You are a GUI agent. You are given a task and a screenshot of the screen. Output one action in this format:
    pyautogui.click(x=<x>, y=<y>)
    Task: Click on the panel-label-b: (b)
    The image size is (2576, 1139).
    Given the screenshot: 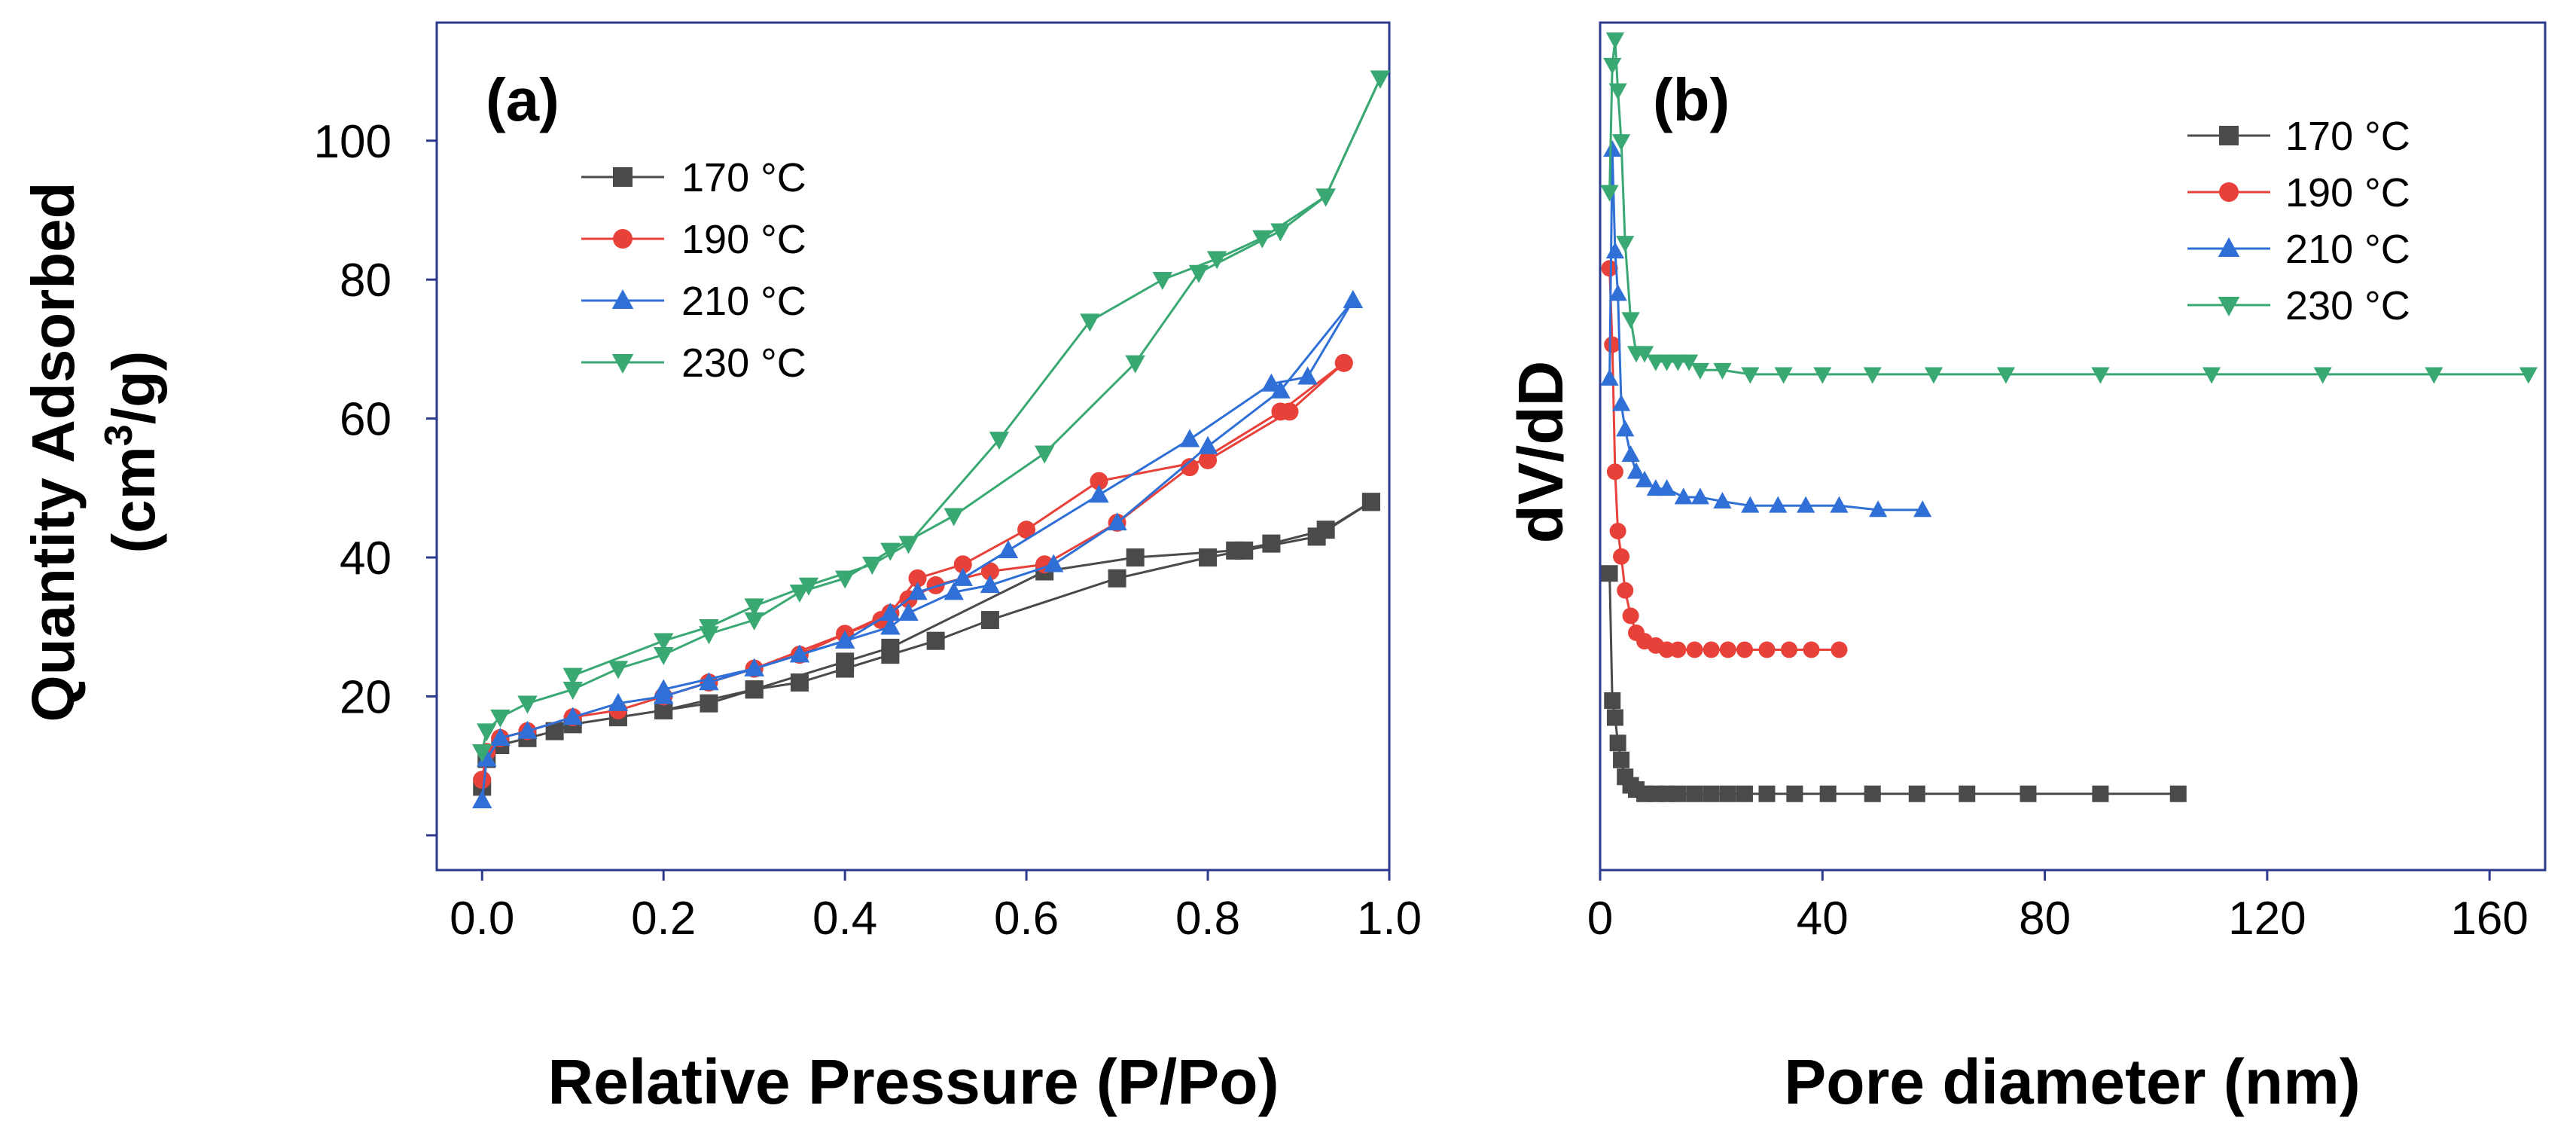 What is the action you would take?
    pyautogui.click(x=1691, y=99)
    